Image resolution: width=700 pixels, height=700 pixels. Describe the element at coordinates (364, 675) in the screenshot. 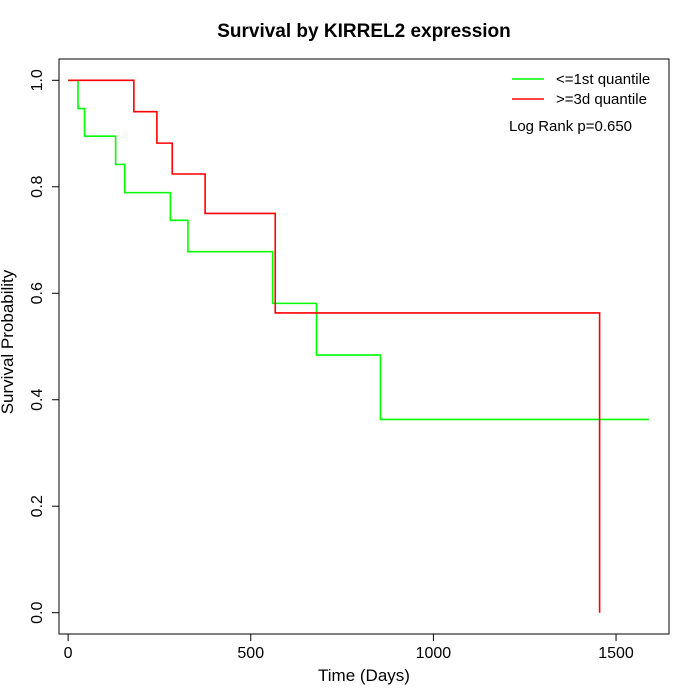

I see `x-axis-label: Time (Days)` at that location.